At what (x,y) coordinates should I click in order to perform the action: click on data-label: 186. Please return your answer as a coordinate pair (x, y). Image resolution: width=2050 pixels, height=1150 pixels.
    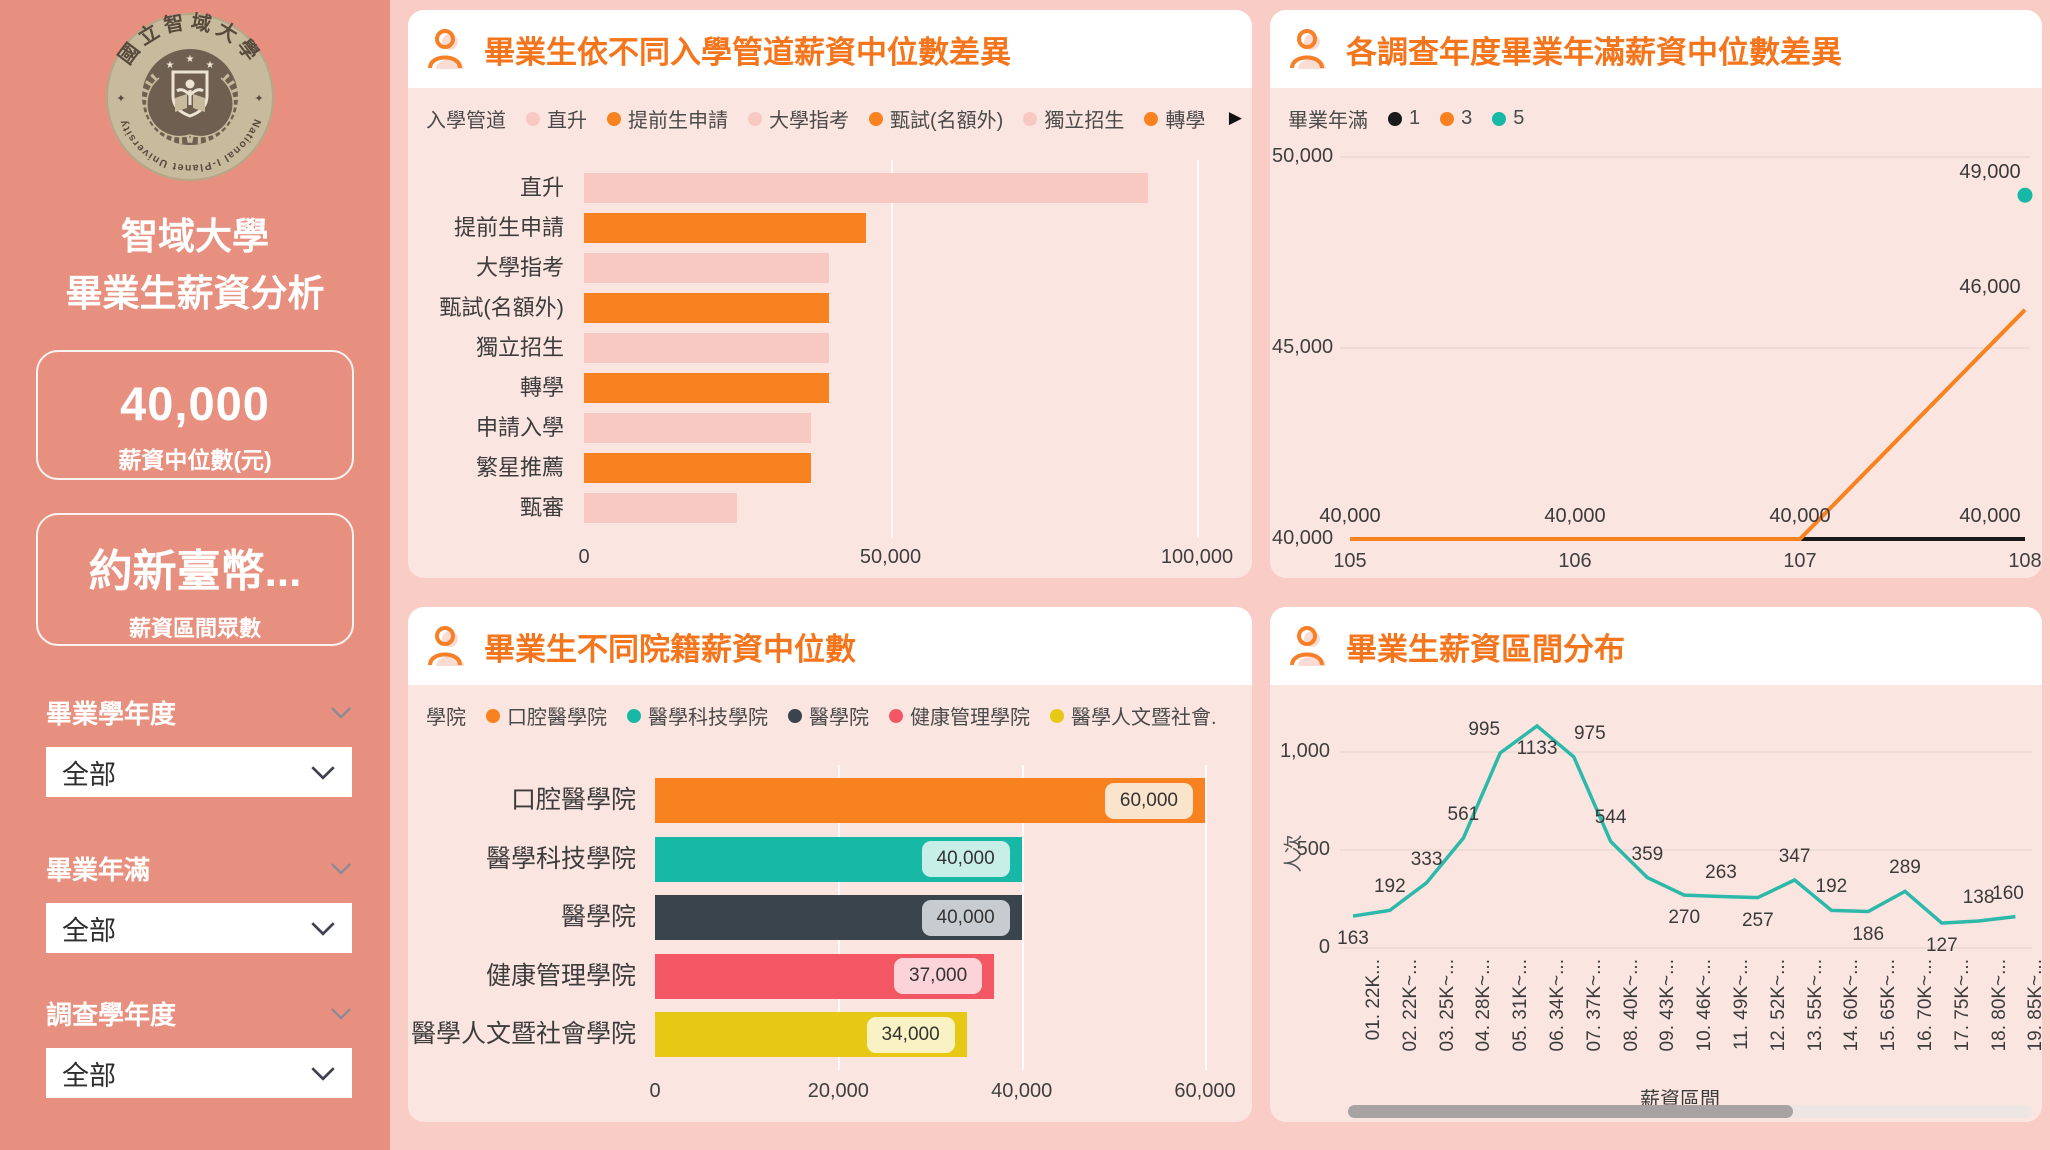
    Looking at the image, I should click on (1868, 934).